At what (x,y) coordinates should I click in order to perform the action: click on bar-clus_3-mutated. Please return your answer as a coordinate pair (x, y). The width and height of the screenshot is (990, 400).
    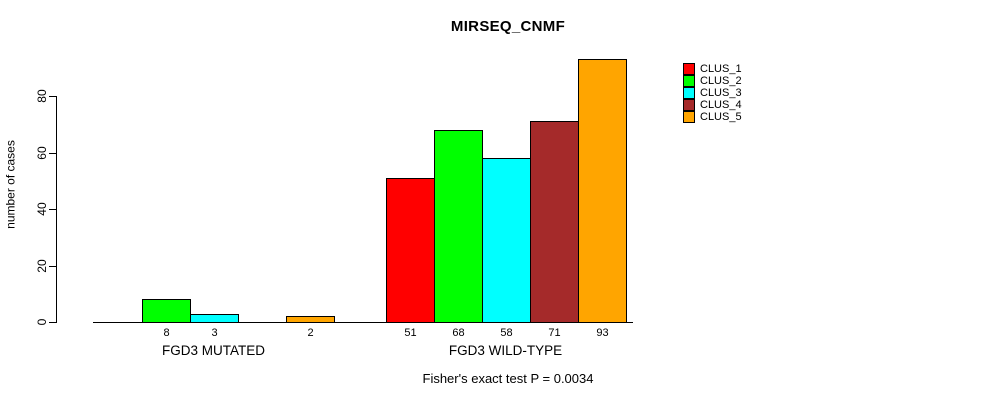
    Looking at the image, I should click on (214, 318).